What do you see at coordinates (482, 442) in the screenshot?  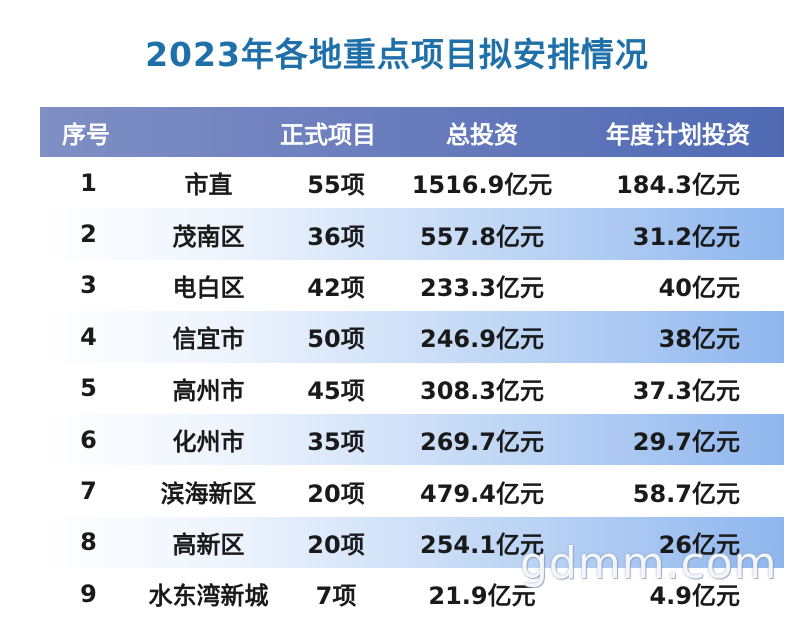 I see `cell-investment: 269.7亿元` at bounding box center [482, 442].